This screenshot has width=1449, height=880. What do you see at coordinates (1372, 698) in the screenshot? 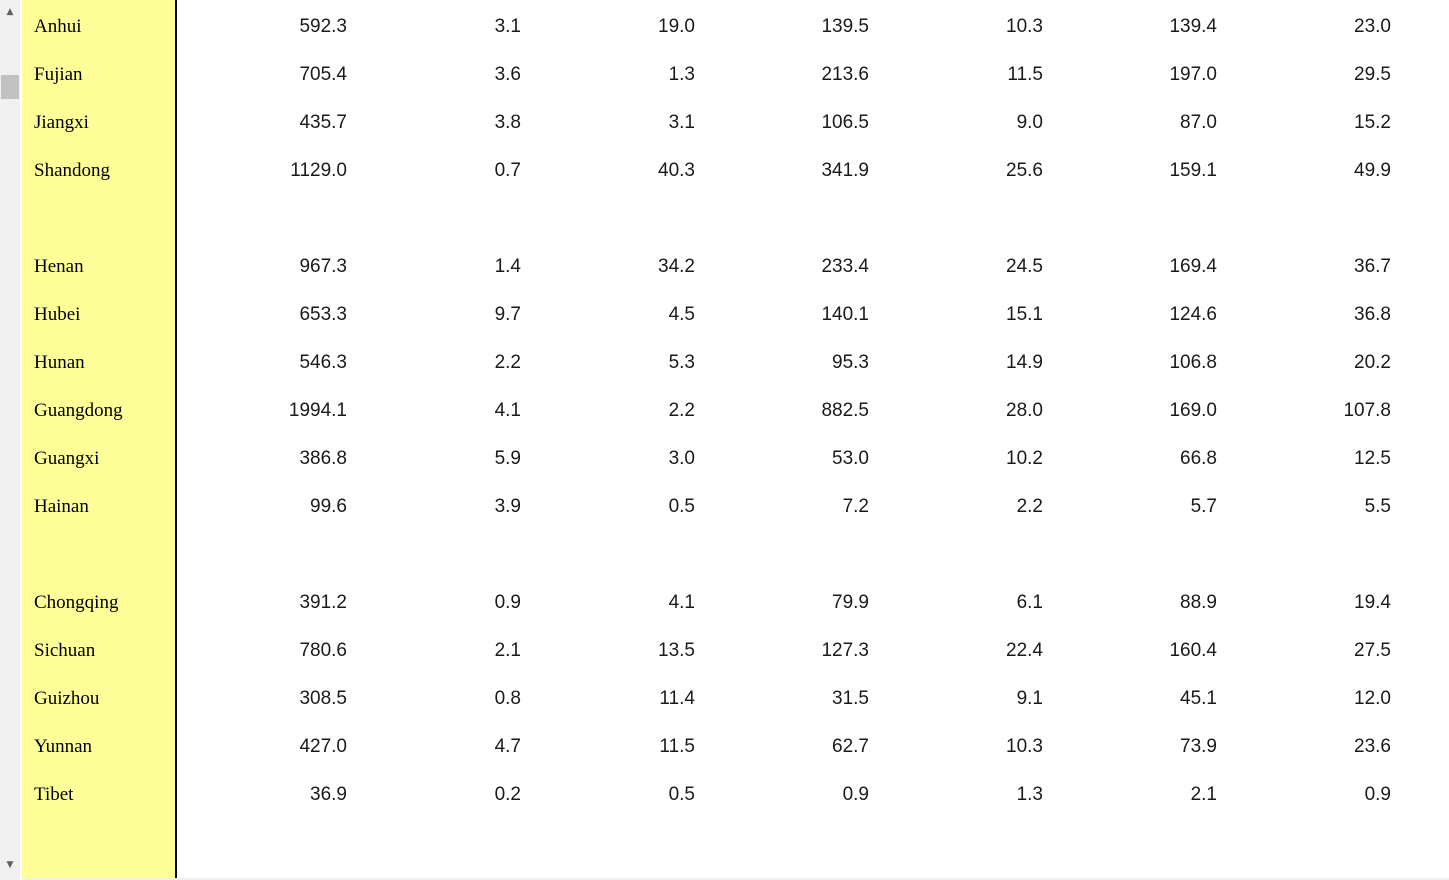
I see `table-cell: 12.0` at bounding box center [1372, 698].